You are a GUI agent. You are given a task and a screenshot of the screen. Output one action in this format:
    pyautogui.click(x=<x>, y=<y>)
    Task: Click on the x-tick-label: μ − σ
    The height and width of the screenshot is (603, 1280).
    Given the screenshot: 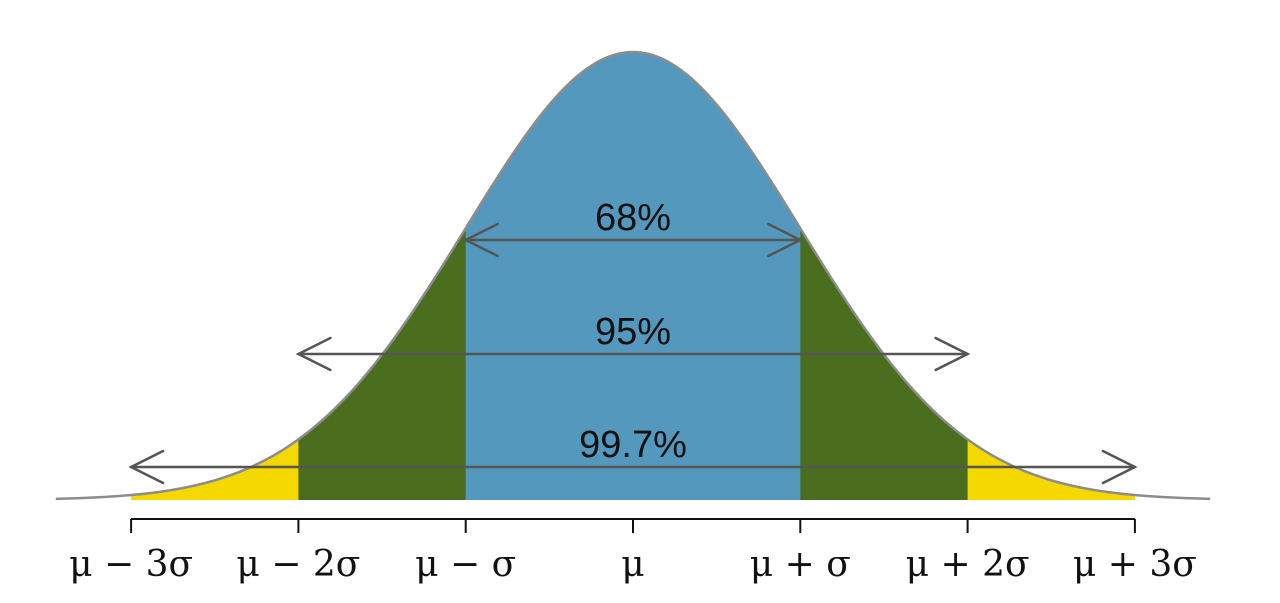 What is the action you would take?
    pyautogui.click(x=465, y=564)
    